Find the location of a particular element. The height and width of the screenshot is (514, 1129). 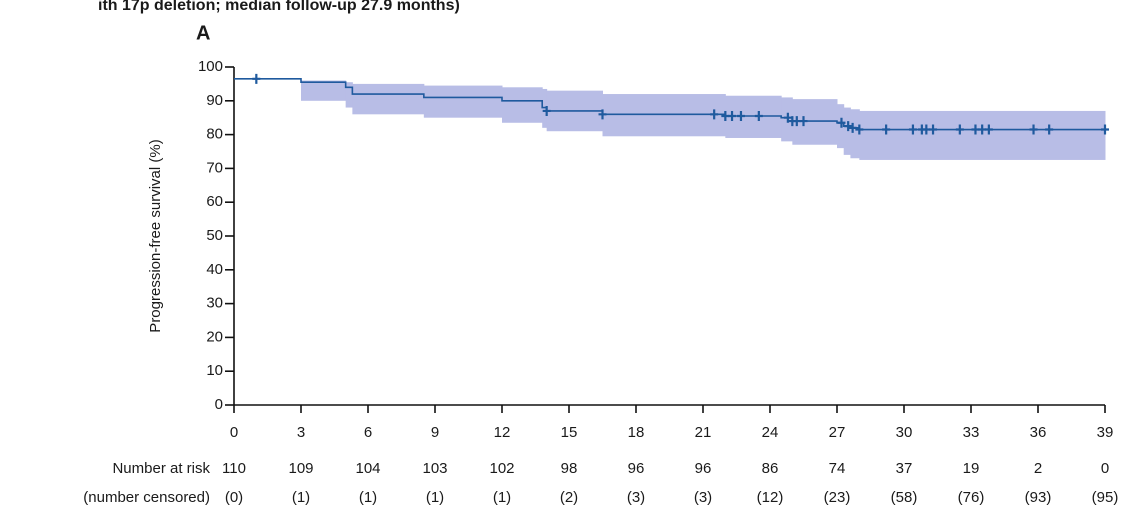

x-tick-label: 3 is located at coordinates (301, 432).